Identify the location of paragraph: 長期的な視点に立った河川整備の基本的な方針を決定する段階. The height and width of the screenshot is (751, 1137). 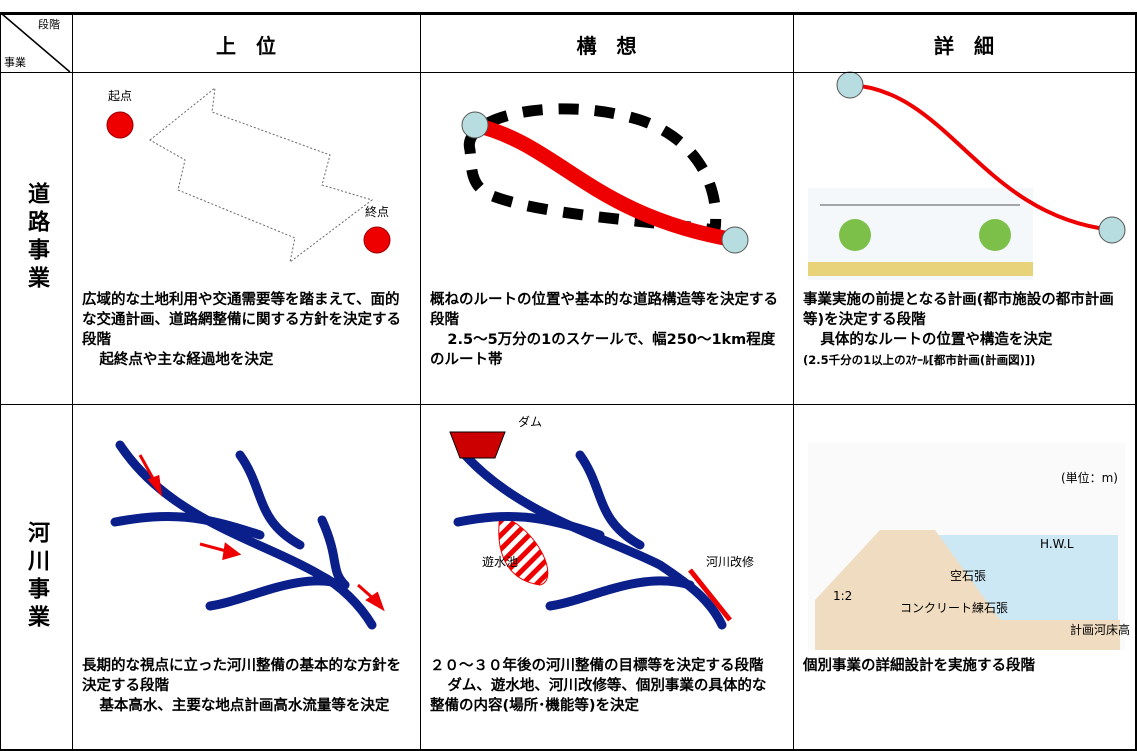
(241, 676).